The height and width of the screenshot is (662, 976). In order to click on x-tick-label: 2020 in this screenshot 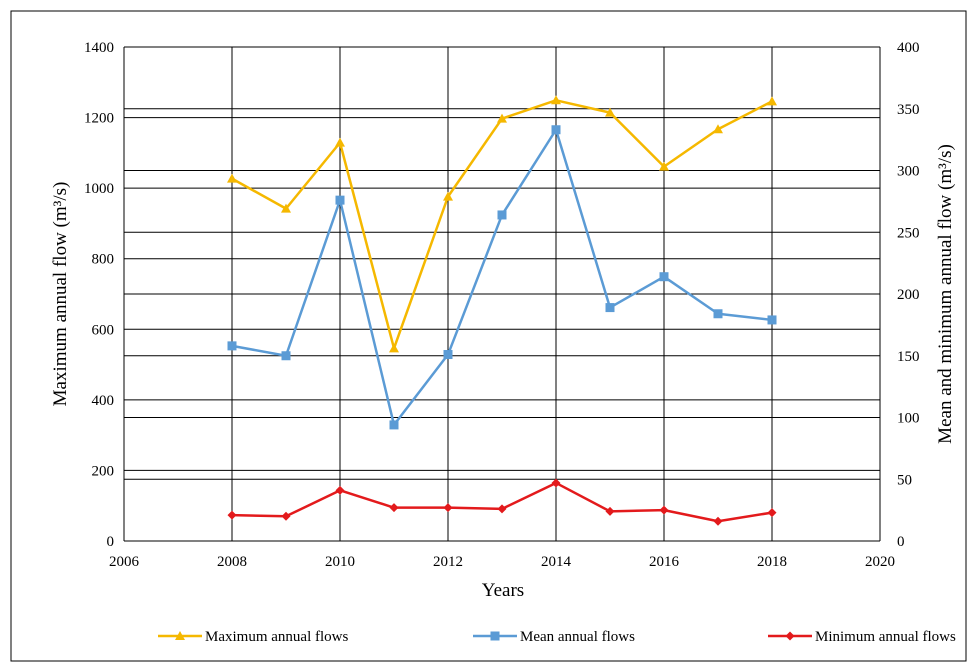, I will do `click(880, 562)`.